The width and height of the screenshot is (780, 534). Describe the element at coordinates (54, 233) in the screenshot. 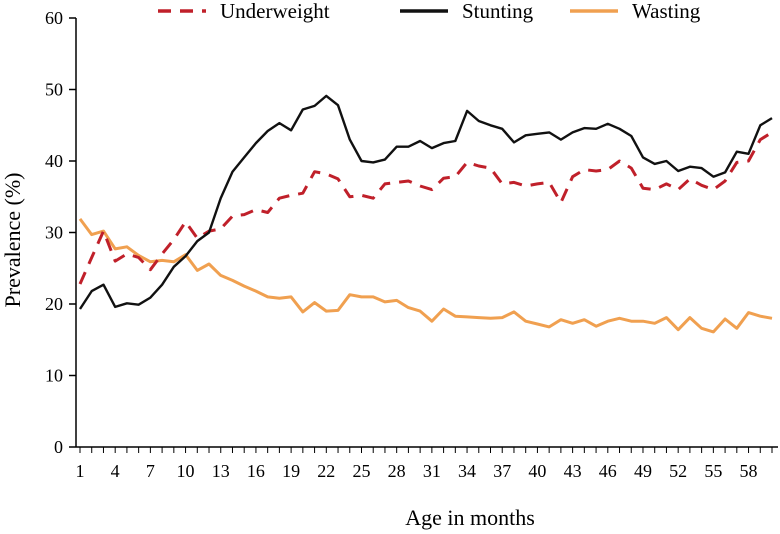

I see `y-tick-label: 30` at that location.